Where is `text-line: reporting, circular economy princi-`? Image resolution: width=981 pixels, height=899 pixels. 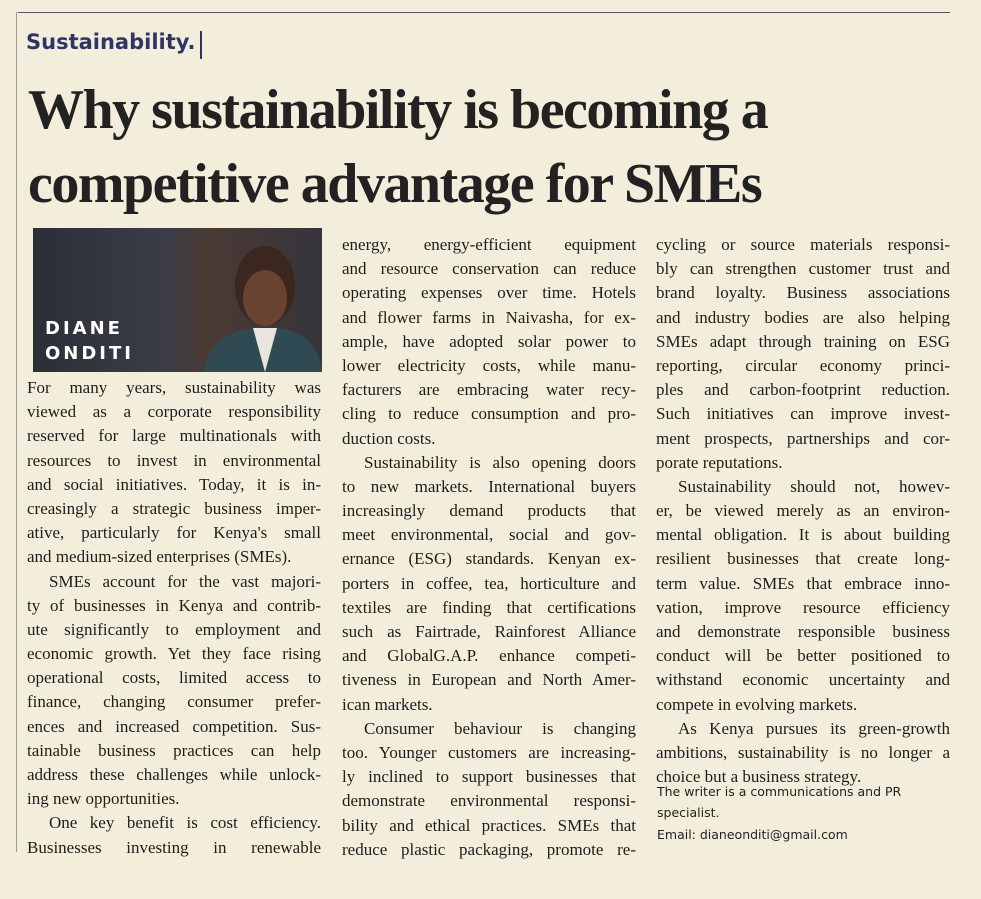
text-line: reporting, circular economy princi- is located at coordinates (803, 365).